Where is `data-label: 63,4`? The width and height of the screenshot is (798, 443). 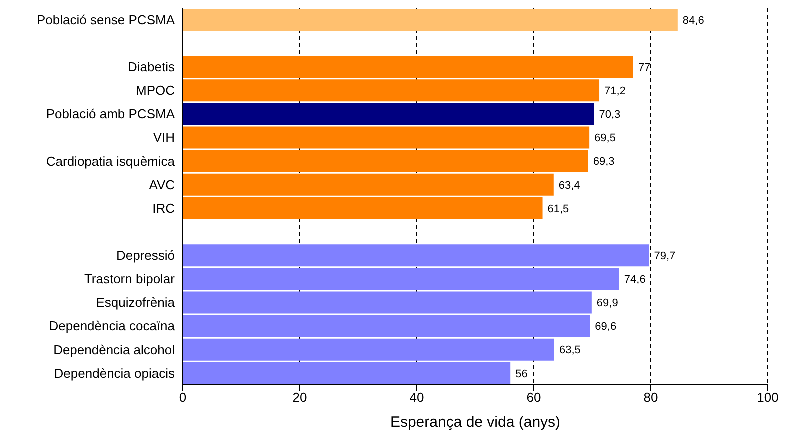
data-label: 63,4 is located at coordinates (569, 186).